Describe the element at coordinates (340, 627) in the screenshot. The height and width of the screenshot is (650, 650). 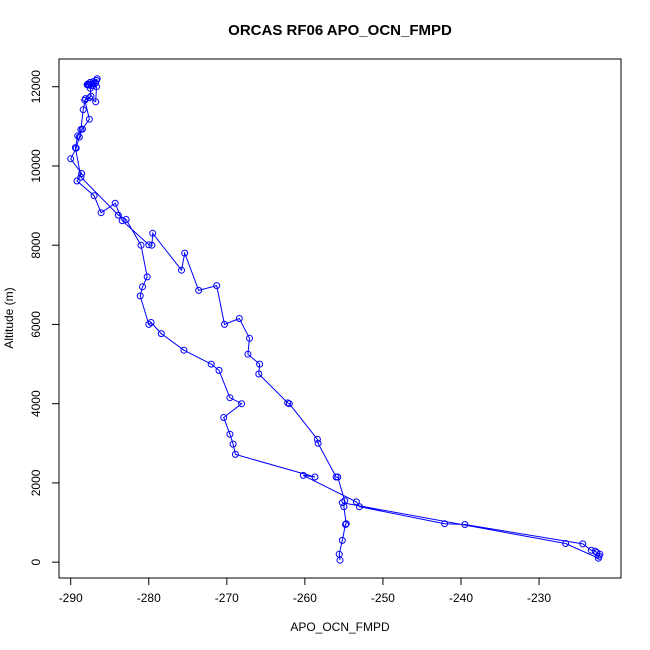
I see `x-axis-label: APO_OCN_FMPD` at that location.